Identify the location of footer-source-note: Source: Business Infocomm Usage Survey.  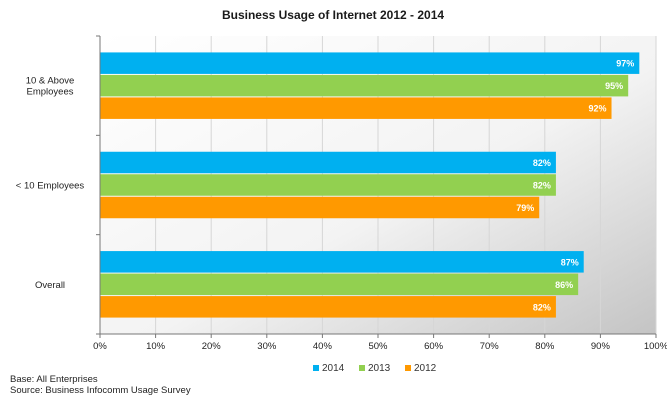
(100, 390).